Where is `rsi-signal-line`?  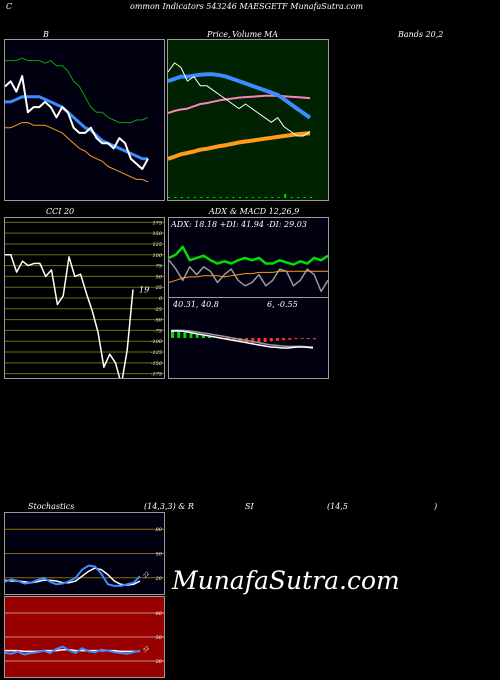
rsi-signal-line is located at coordinates (72, 651).